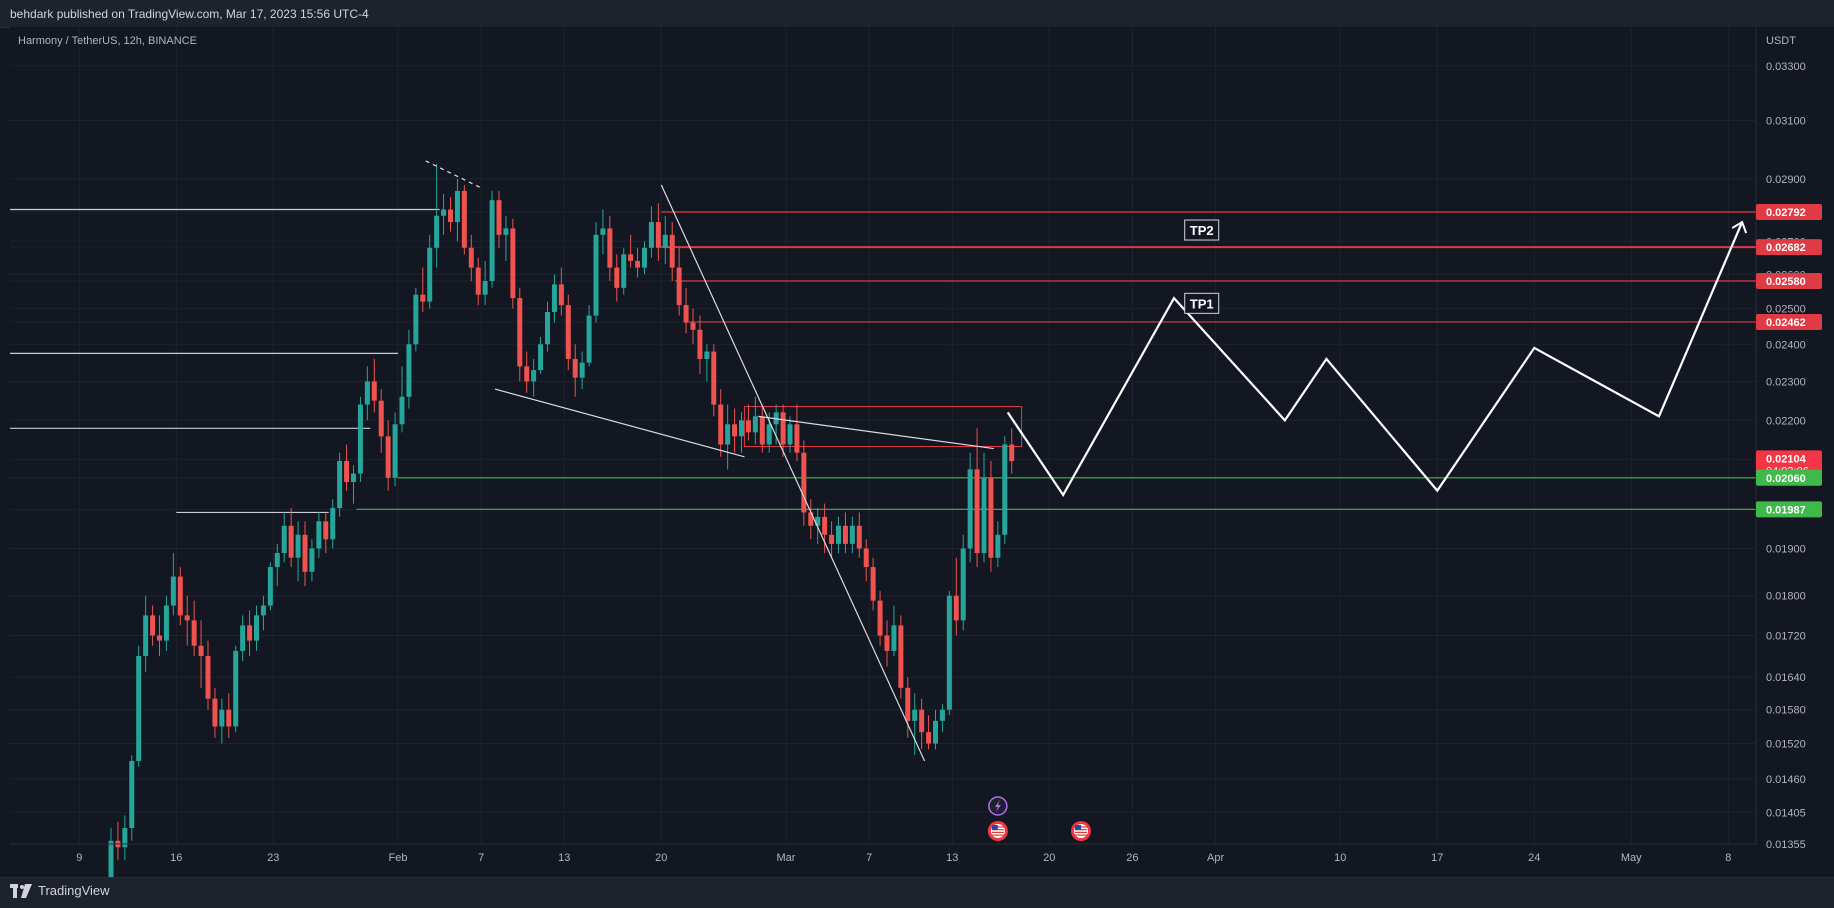 This screenshot has width=1834, height=908. Describe the element at coordinates (876, 432) in the screenshot. I see `trend-line` at that location.